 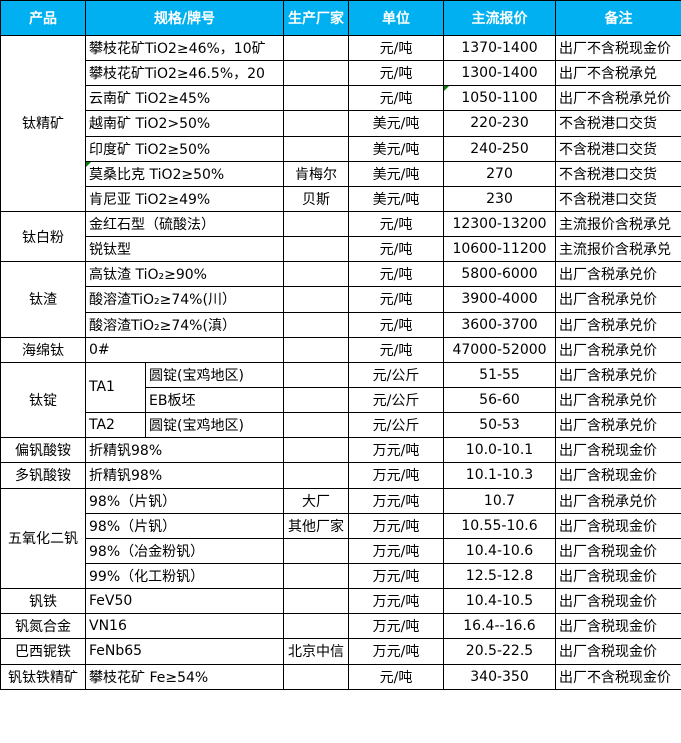 What do you see at coordinates (43, 475) in the screenshot?
I see `product-cell: 多钒酸铵` at bounding box center [43, 475].